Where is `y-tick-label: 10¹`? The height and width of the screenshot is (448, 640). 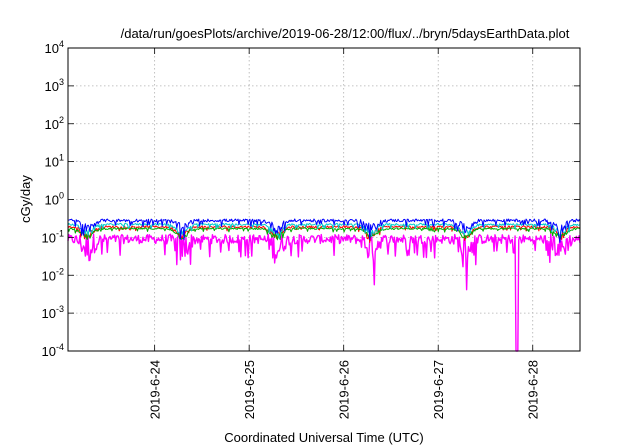
y-tick-label: 10¹ is located at coordinates (54, 161).